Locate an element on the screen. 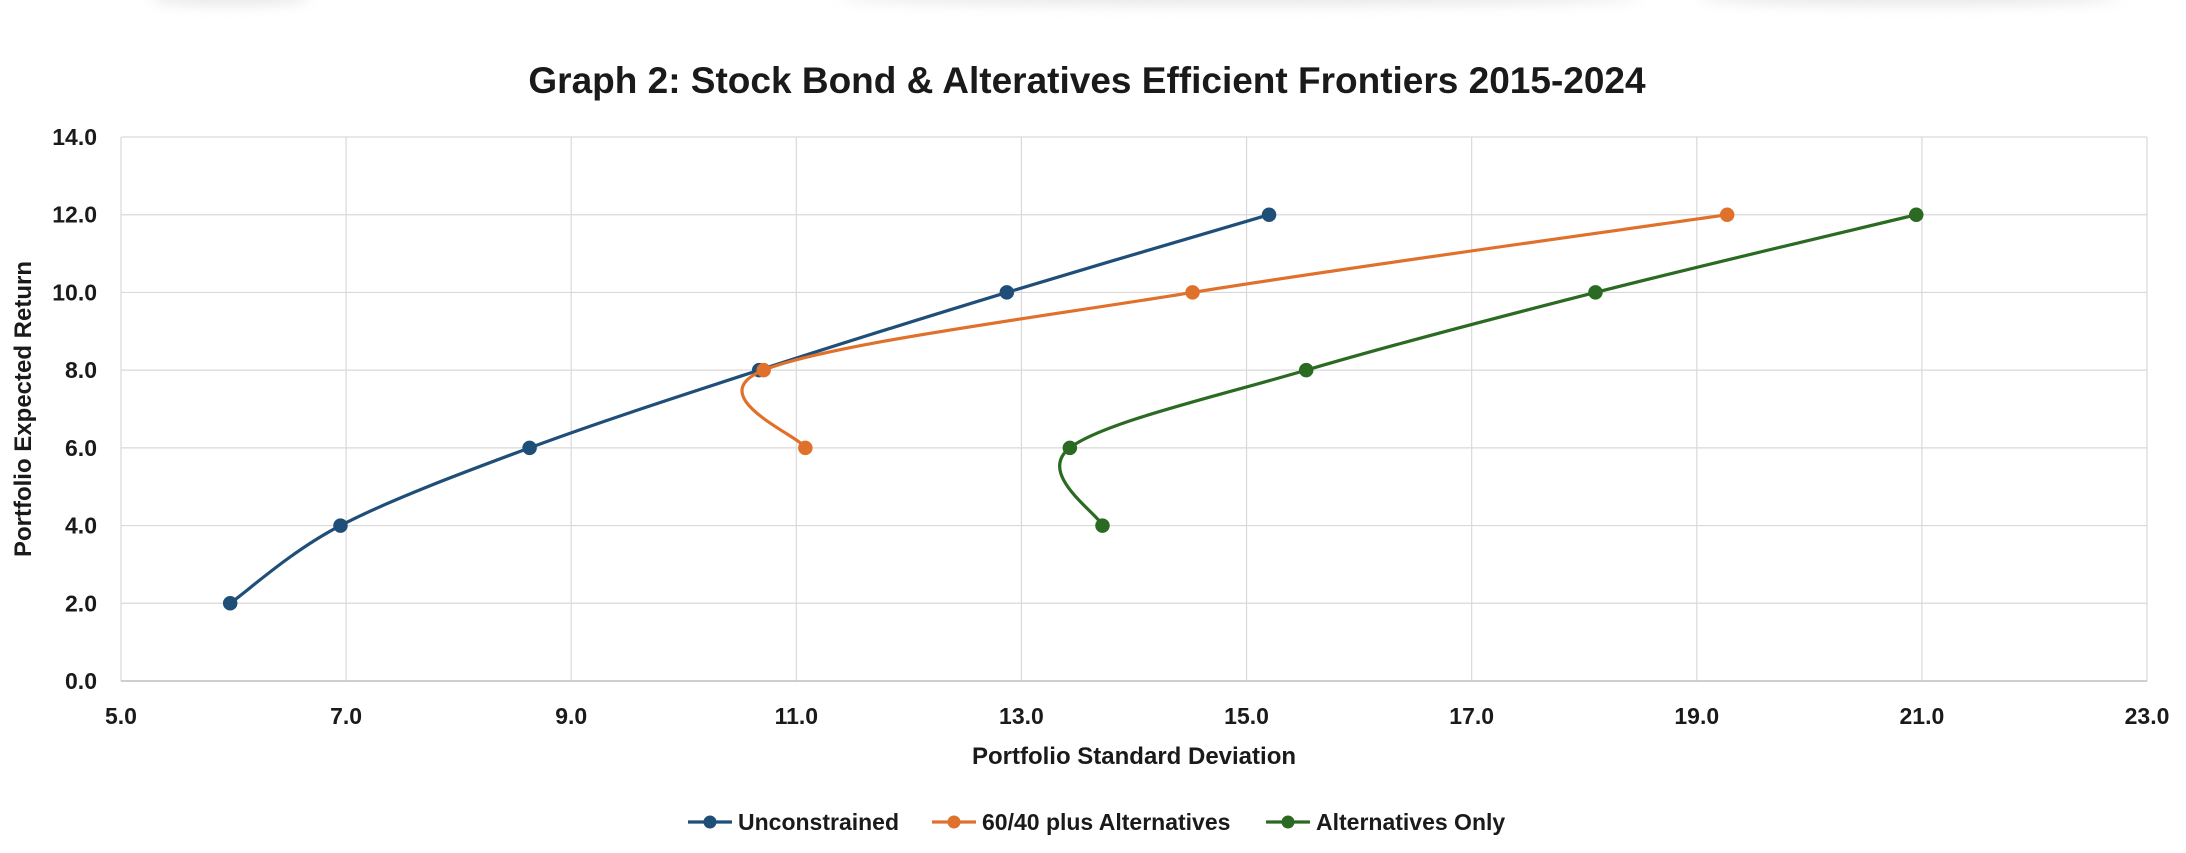 This screenshot has height=853, width=2186. x-tick-label: 7.0 is located at coordinates (346, 716).